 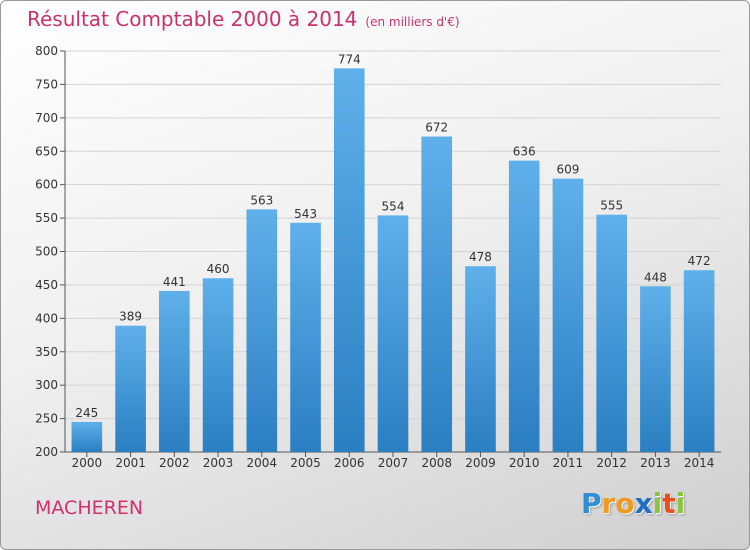 I want to click on x-tick-label-2002: 2002, so click(x=174, y=463).